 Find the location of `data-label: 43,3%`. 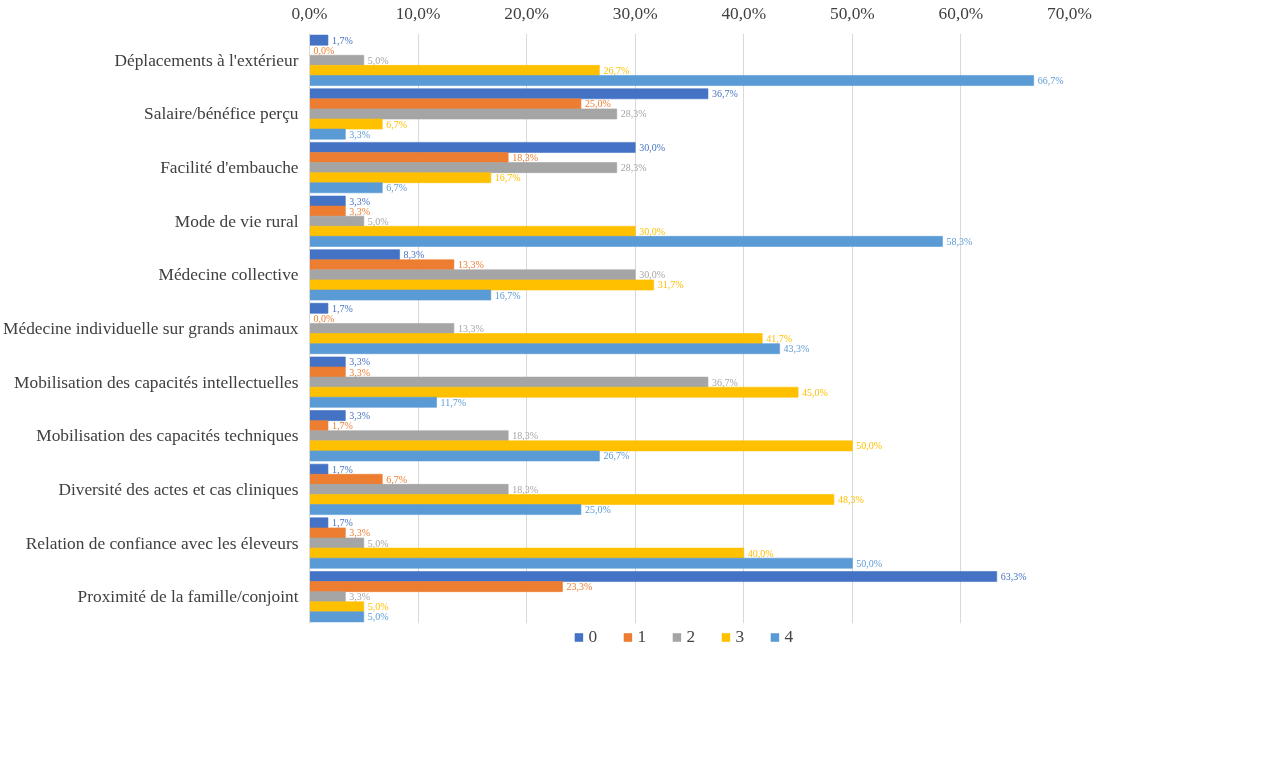

data-label: 43,3% is located at coordinates (796, 349).